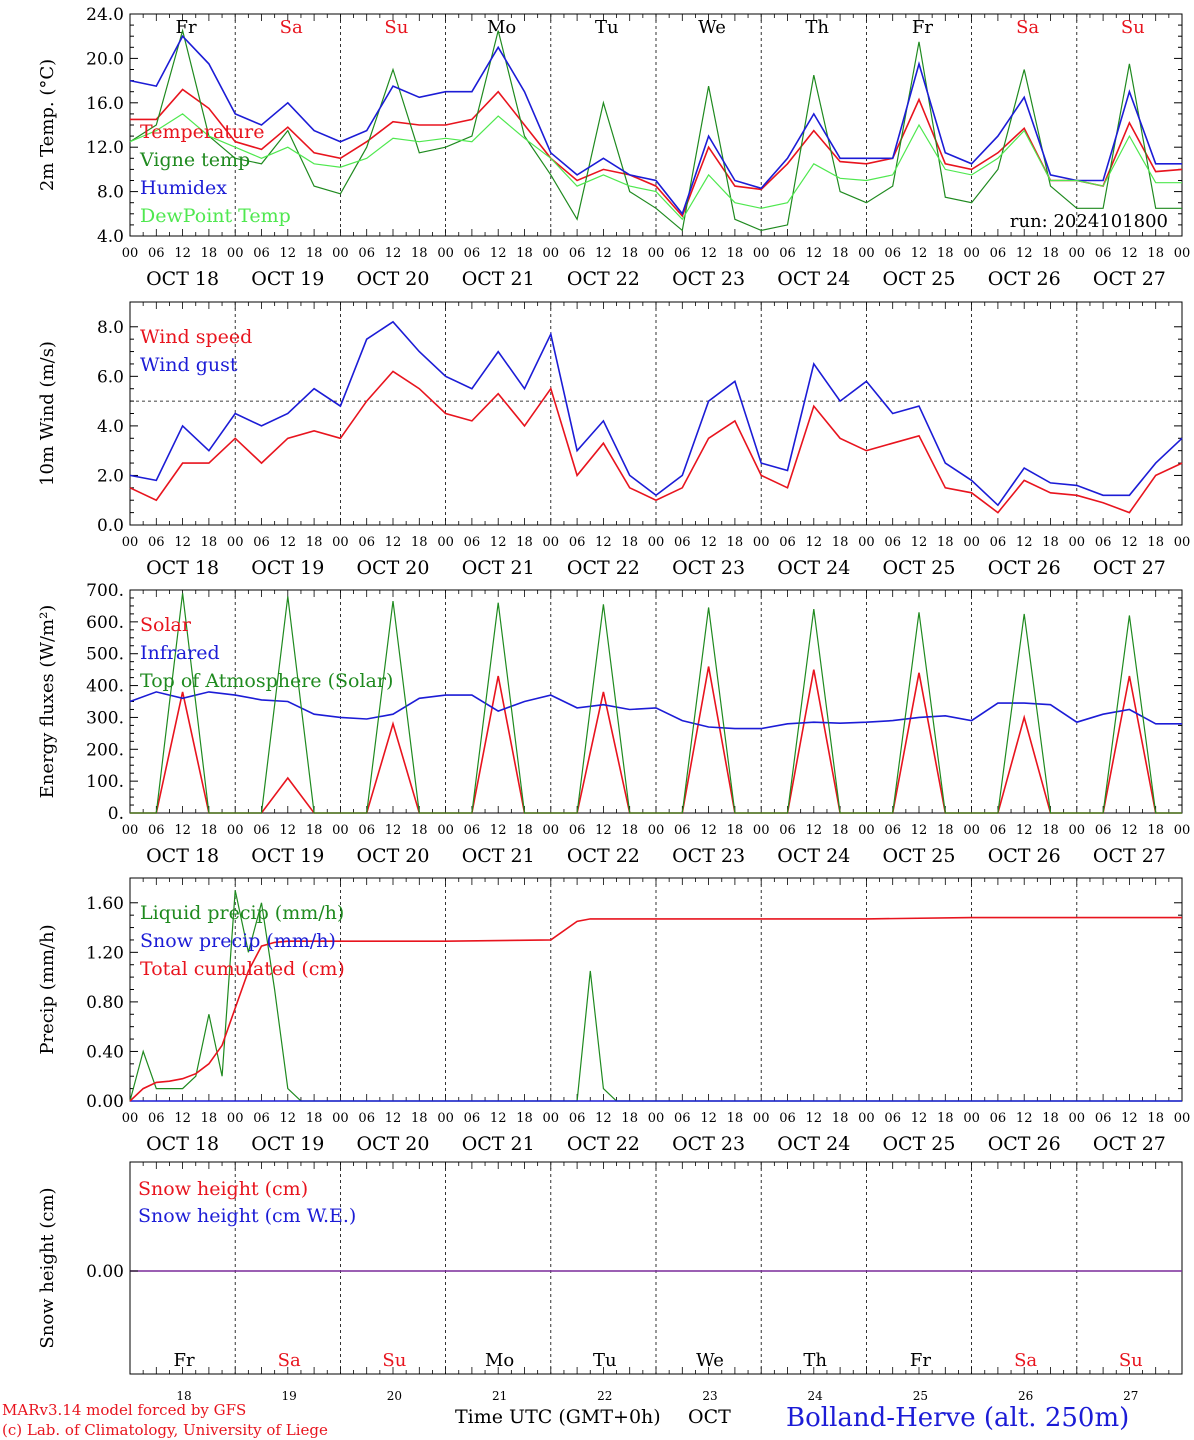 Image resolution: width=1194 pixels, height=1440 pixels. Describe the element at coordinates (189, 365) in the screenshot. I see `legend-entry: Wind gust` at that location.